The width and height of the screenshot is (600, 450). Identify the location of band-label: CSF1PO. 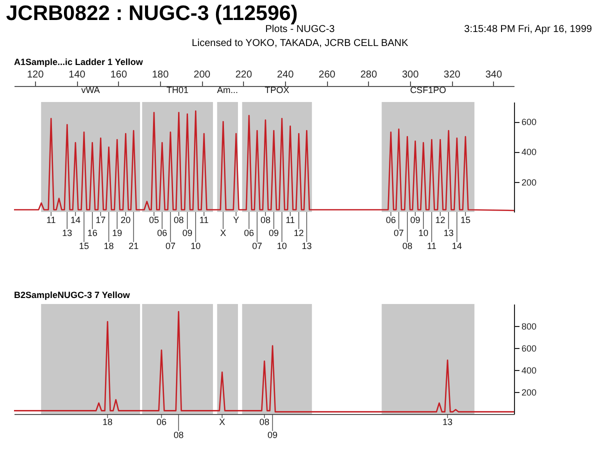
(428, 90).